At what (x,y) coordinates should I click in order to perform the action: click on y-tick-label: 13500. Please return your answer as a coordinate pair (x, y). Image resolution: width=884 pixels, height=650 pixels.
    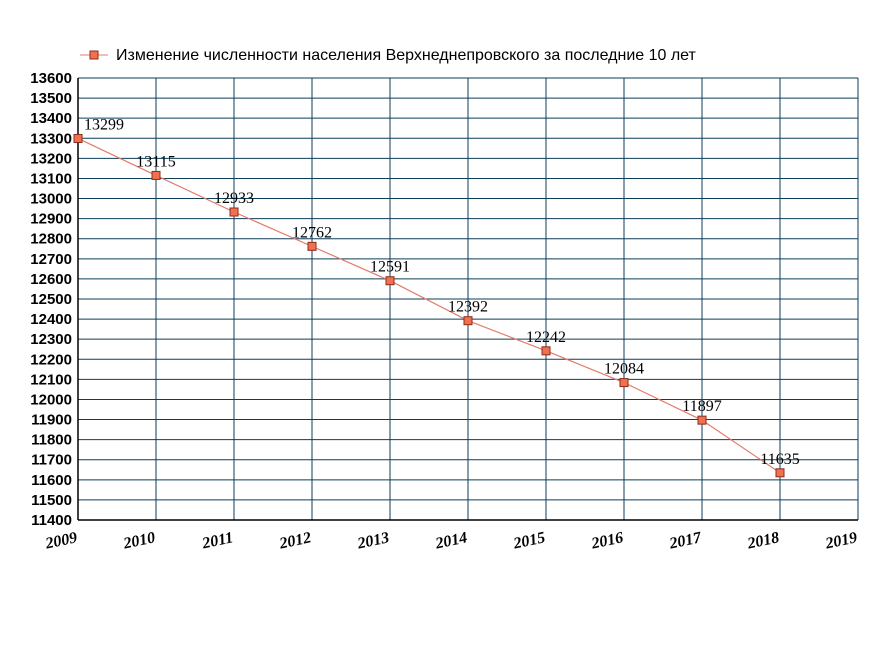
    Looking at the image, I should click on (51, 98).